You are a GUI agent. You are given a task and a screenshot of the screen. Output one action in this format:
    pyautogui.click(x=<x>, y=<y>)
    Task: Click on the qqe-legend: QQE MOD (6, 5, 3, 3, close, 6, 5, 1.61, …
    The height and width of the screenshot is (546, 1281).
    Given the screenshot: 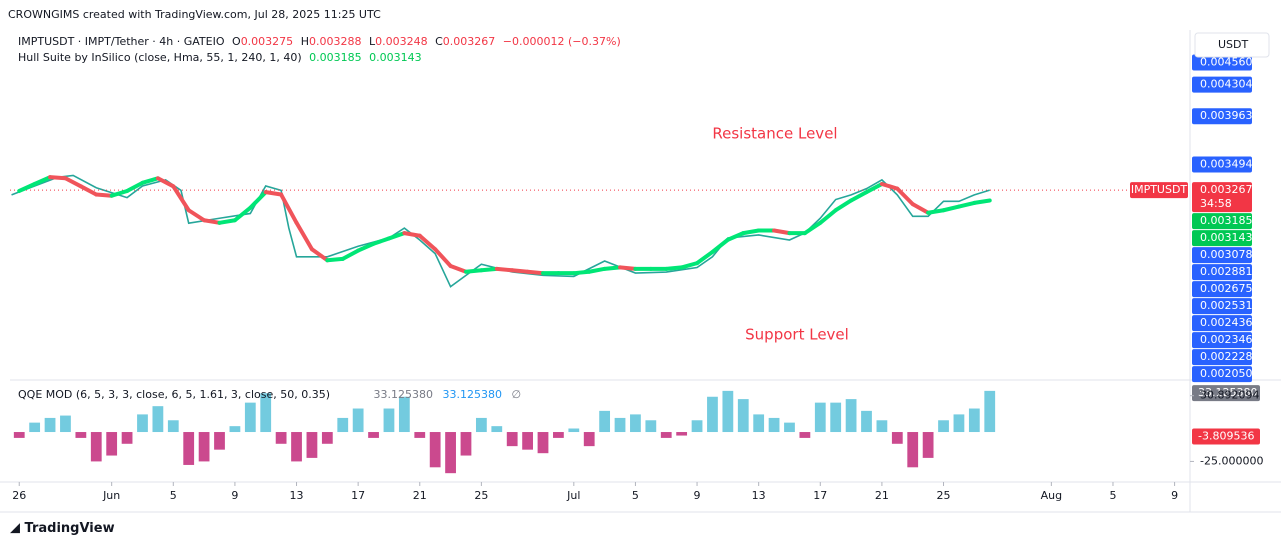 What is the action you would take?
    pyautogui.click(x=269, y=394)
    